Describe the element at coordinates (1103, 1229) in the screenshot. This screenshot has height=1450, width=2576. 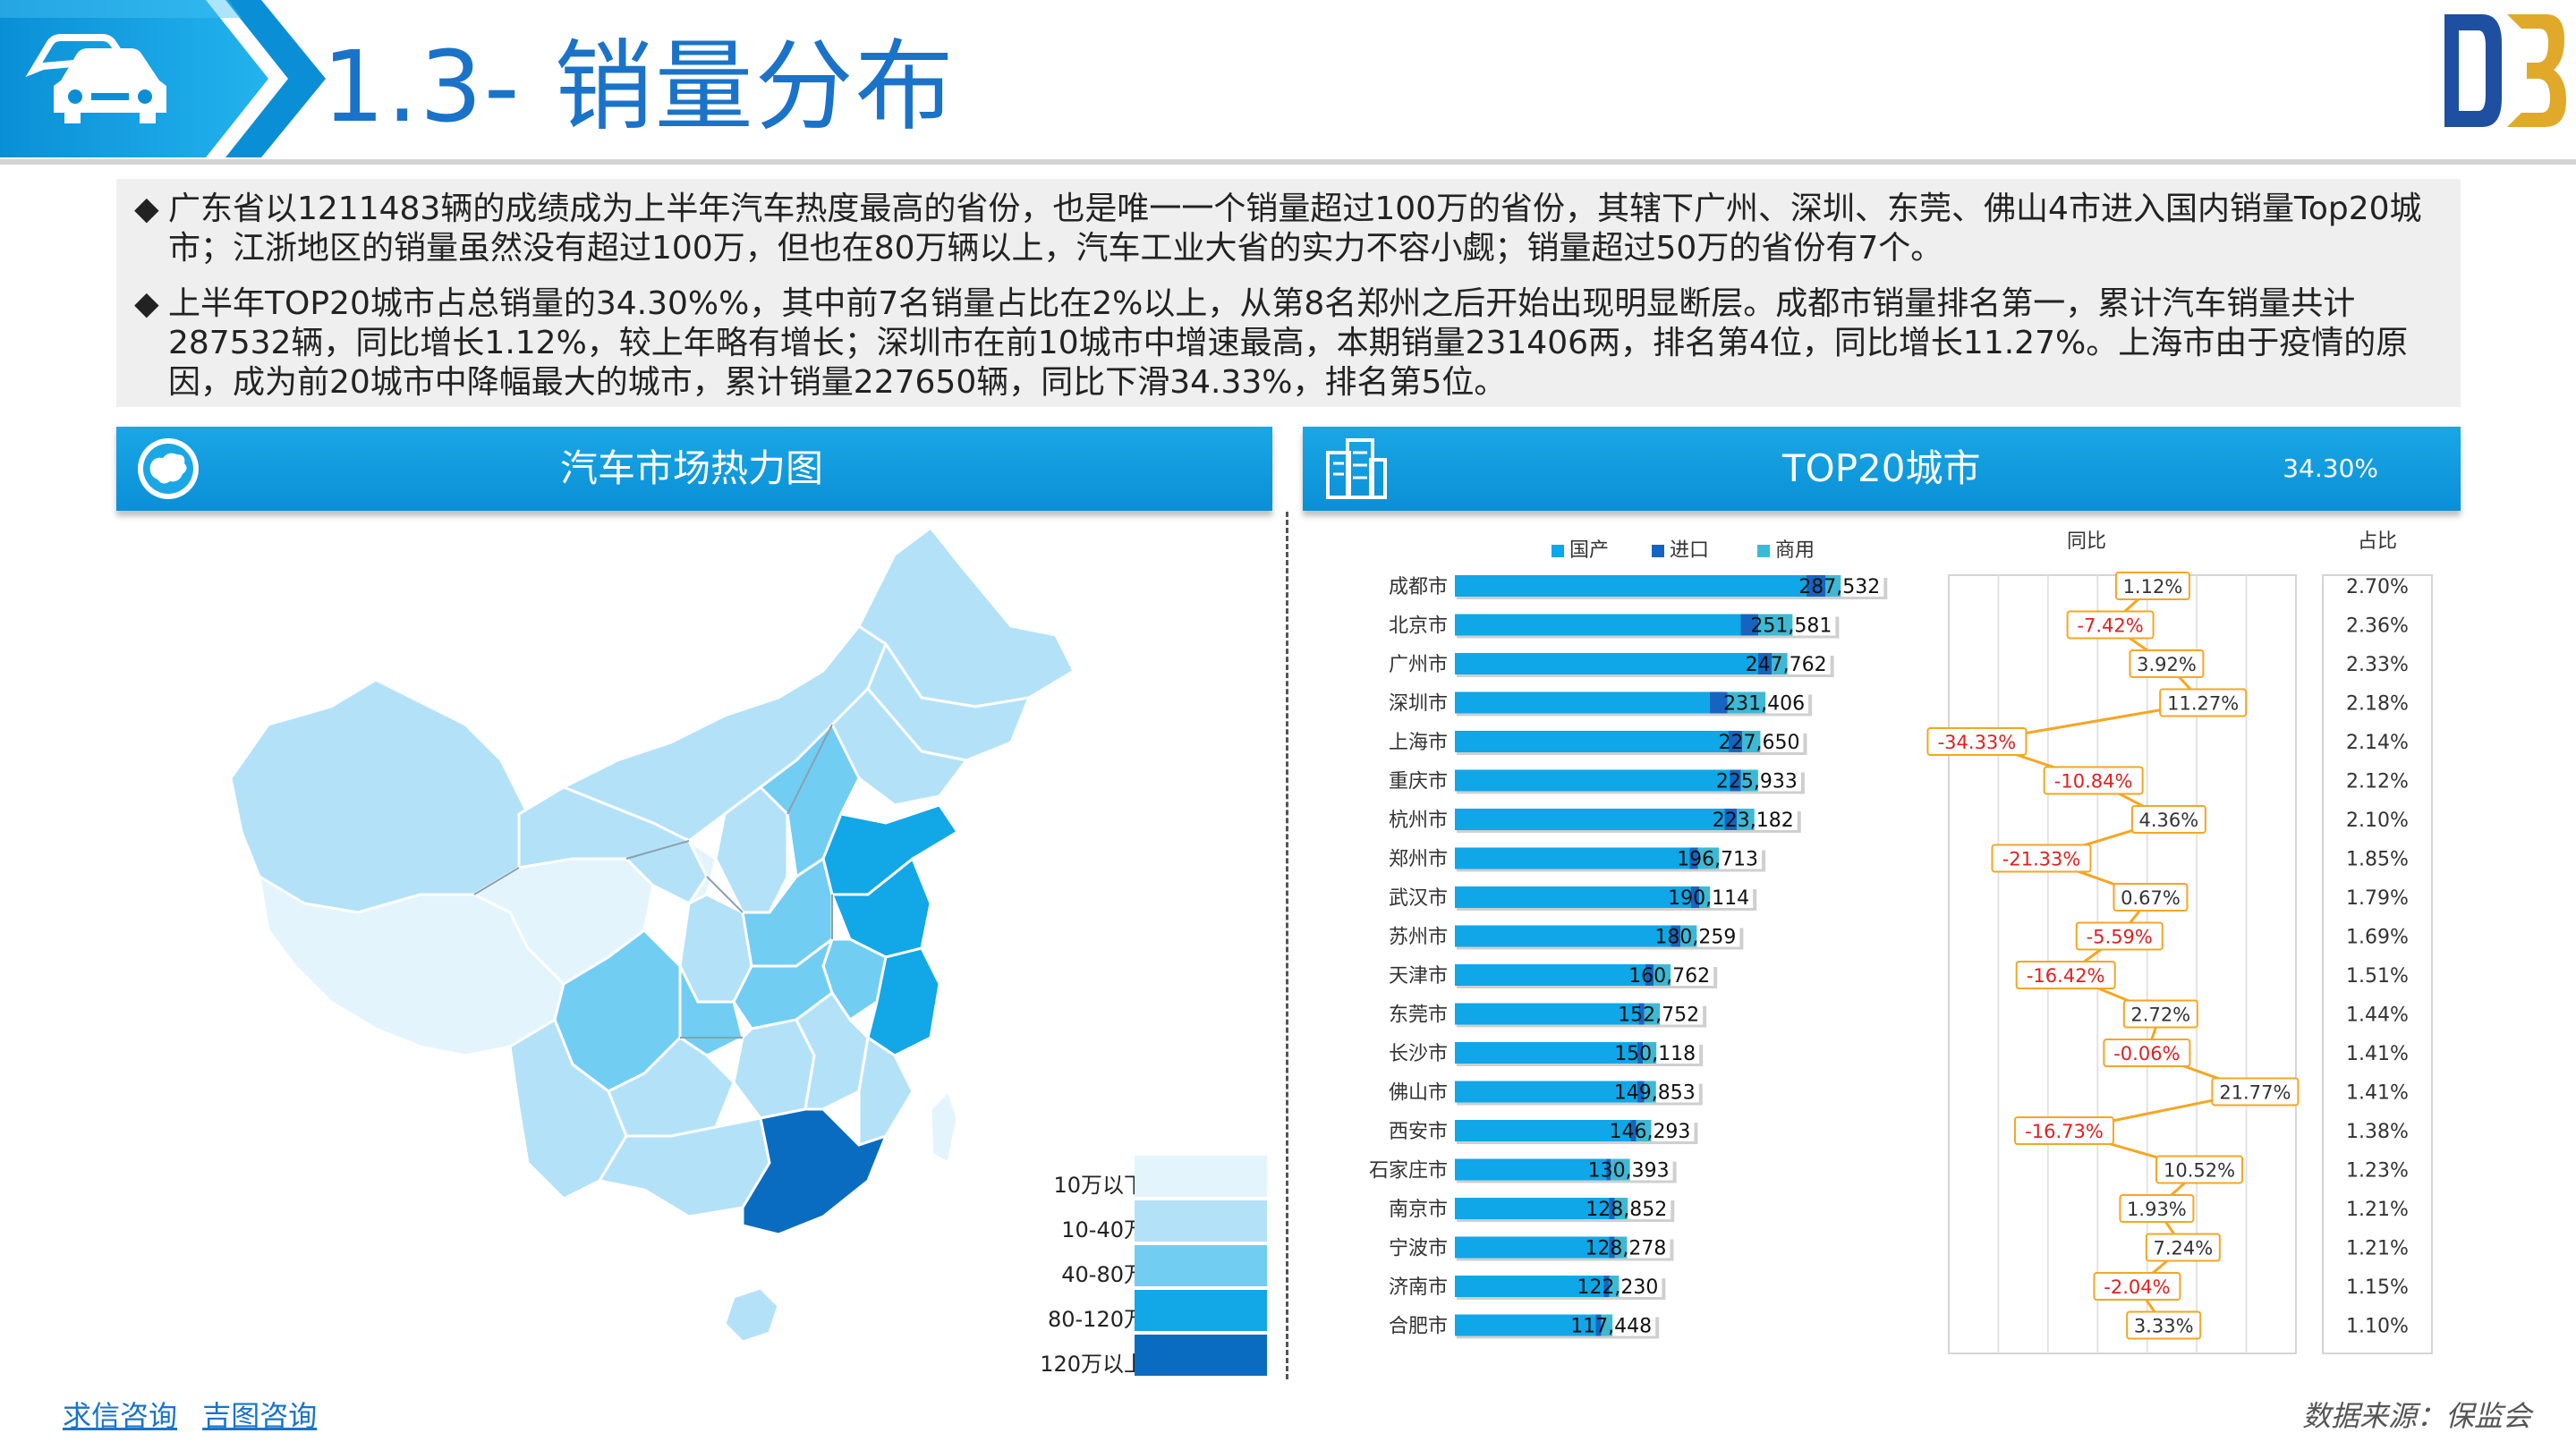
I see `legend-label-2: 10-40万` at that location.